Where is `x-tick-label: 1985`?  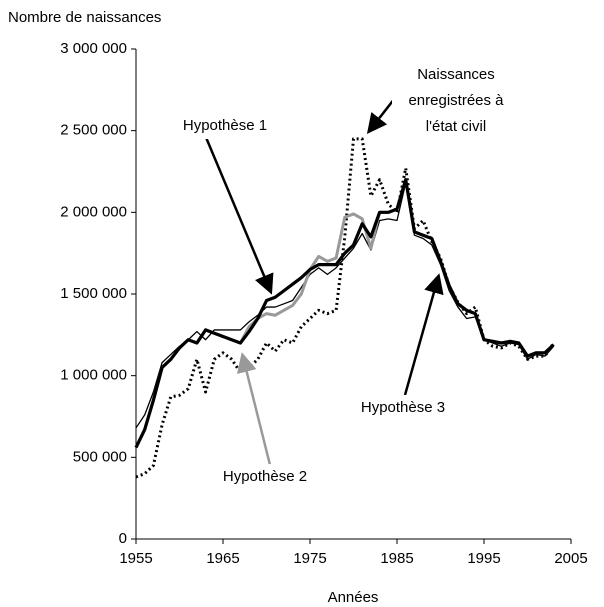 x-tick-label: 1985 is located at coordinates (396, 558).